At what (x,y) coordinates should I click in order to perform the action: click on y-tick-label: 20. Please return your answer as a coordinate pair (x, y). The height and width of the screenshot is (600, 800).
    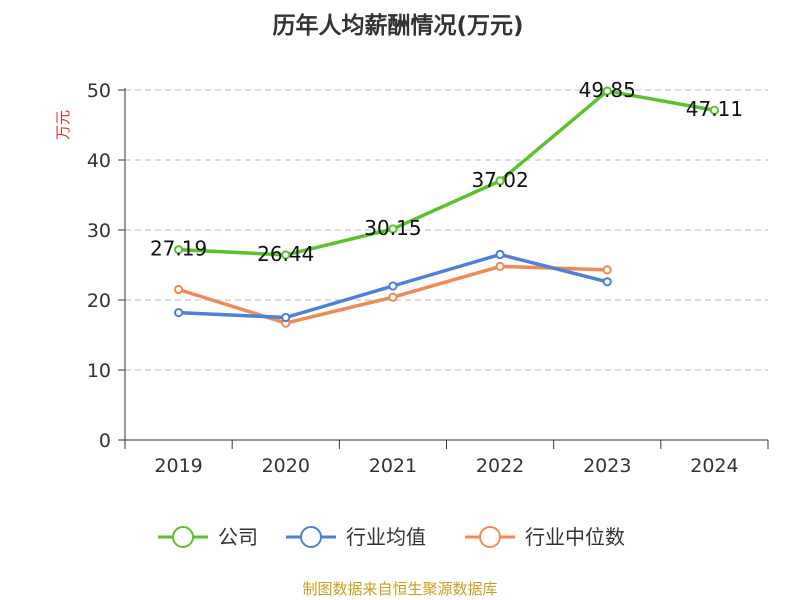
    Looking at the image, I should click on (99, 301).